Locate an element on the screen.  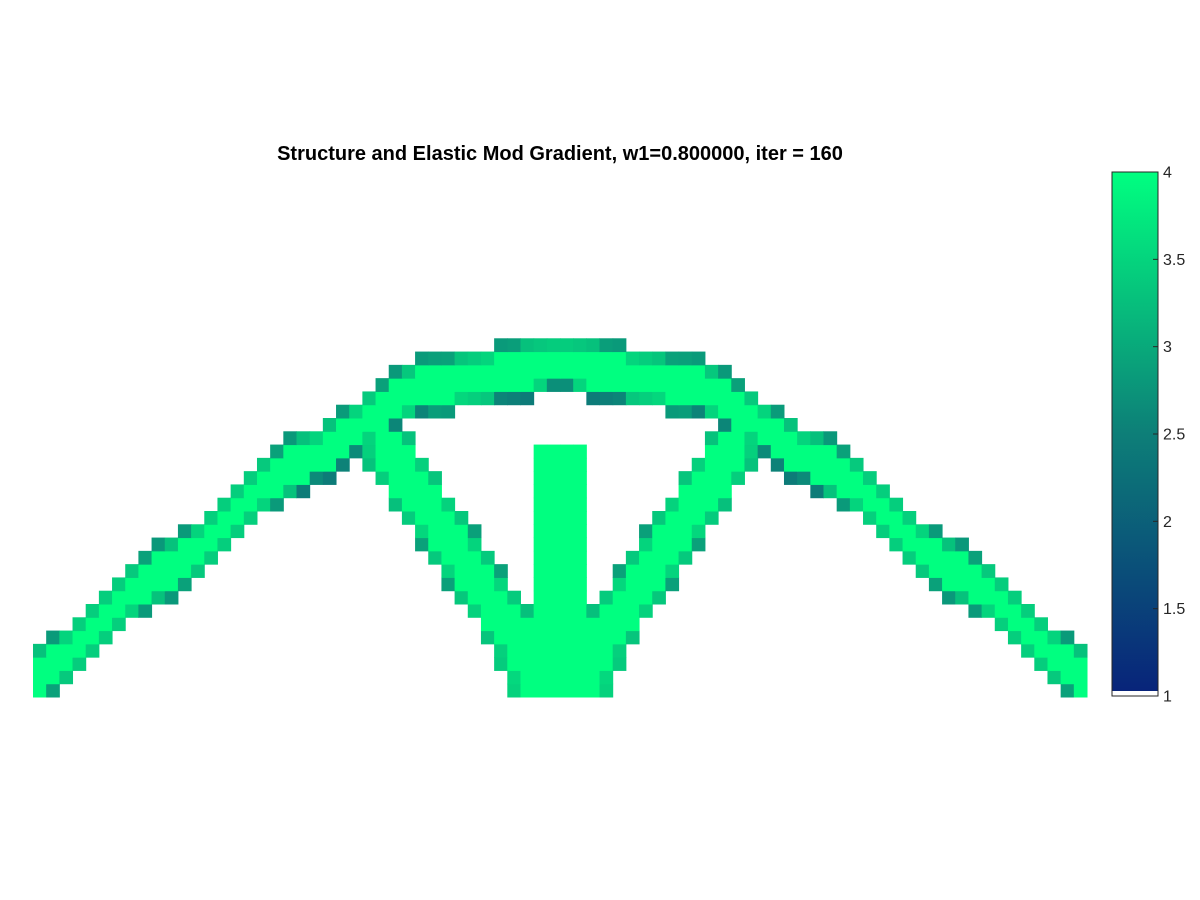
colorbar-bottom-cap is located at coordinates (1135, 693).